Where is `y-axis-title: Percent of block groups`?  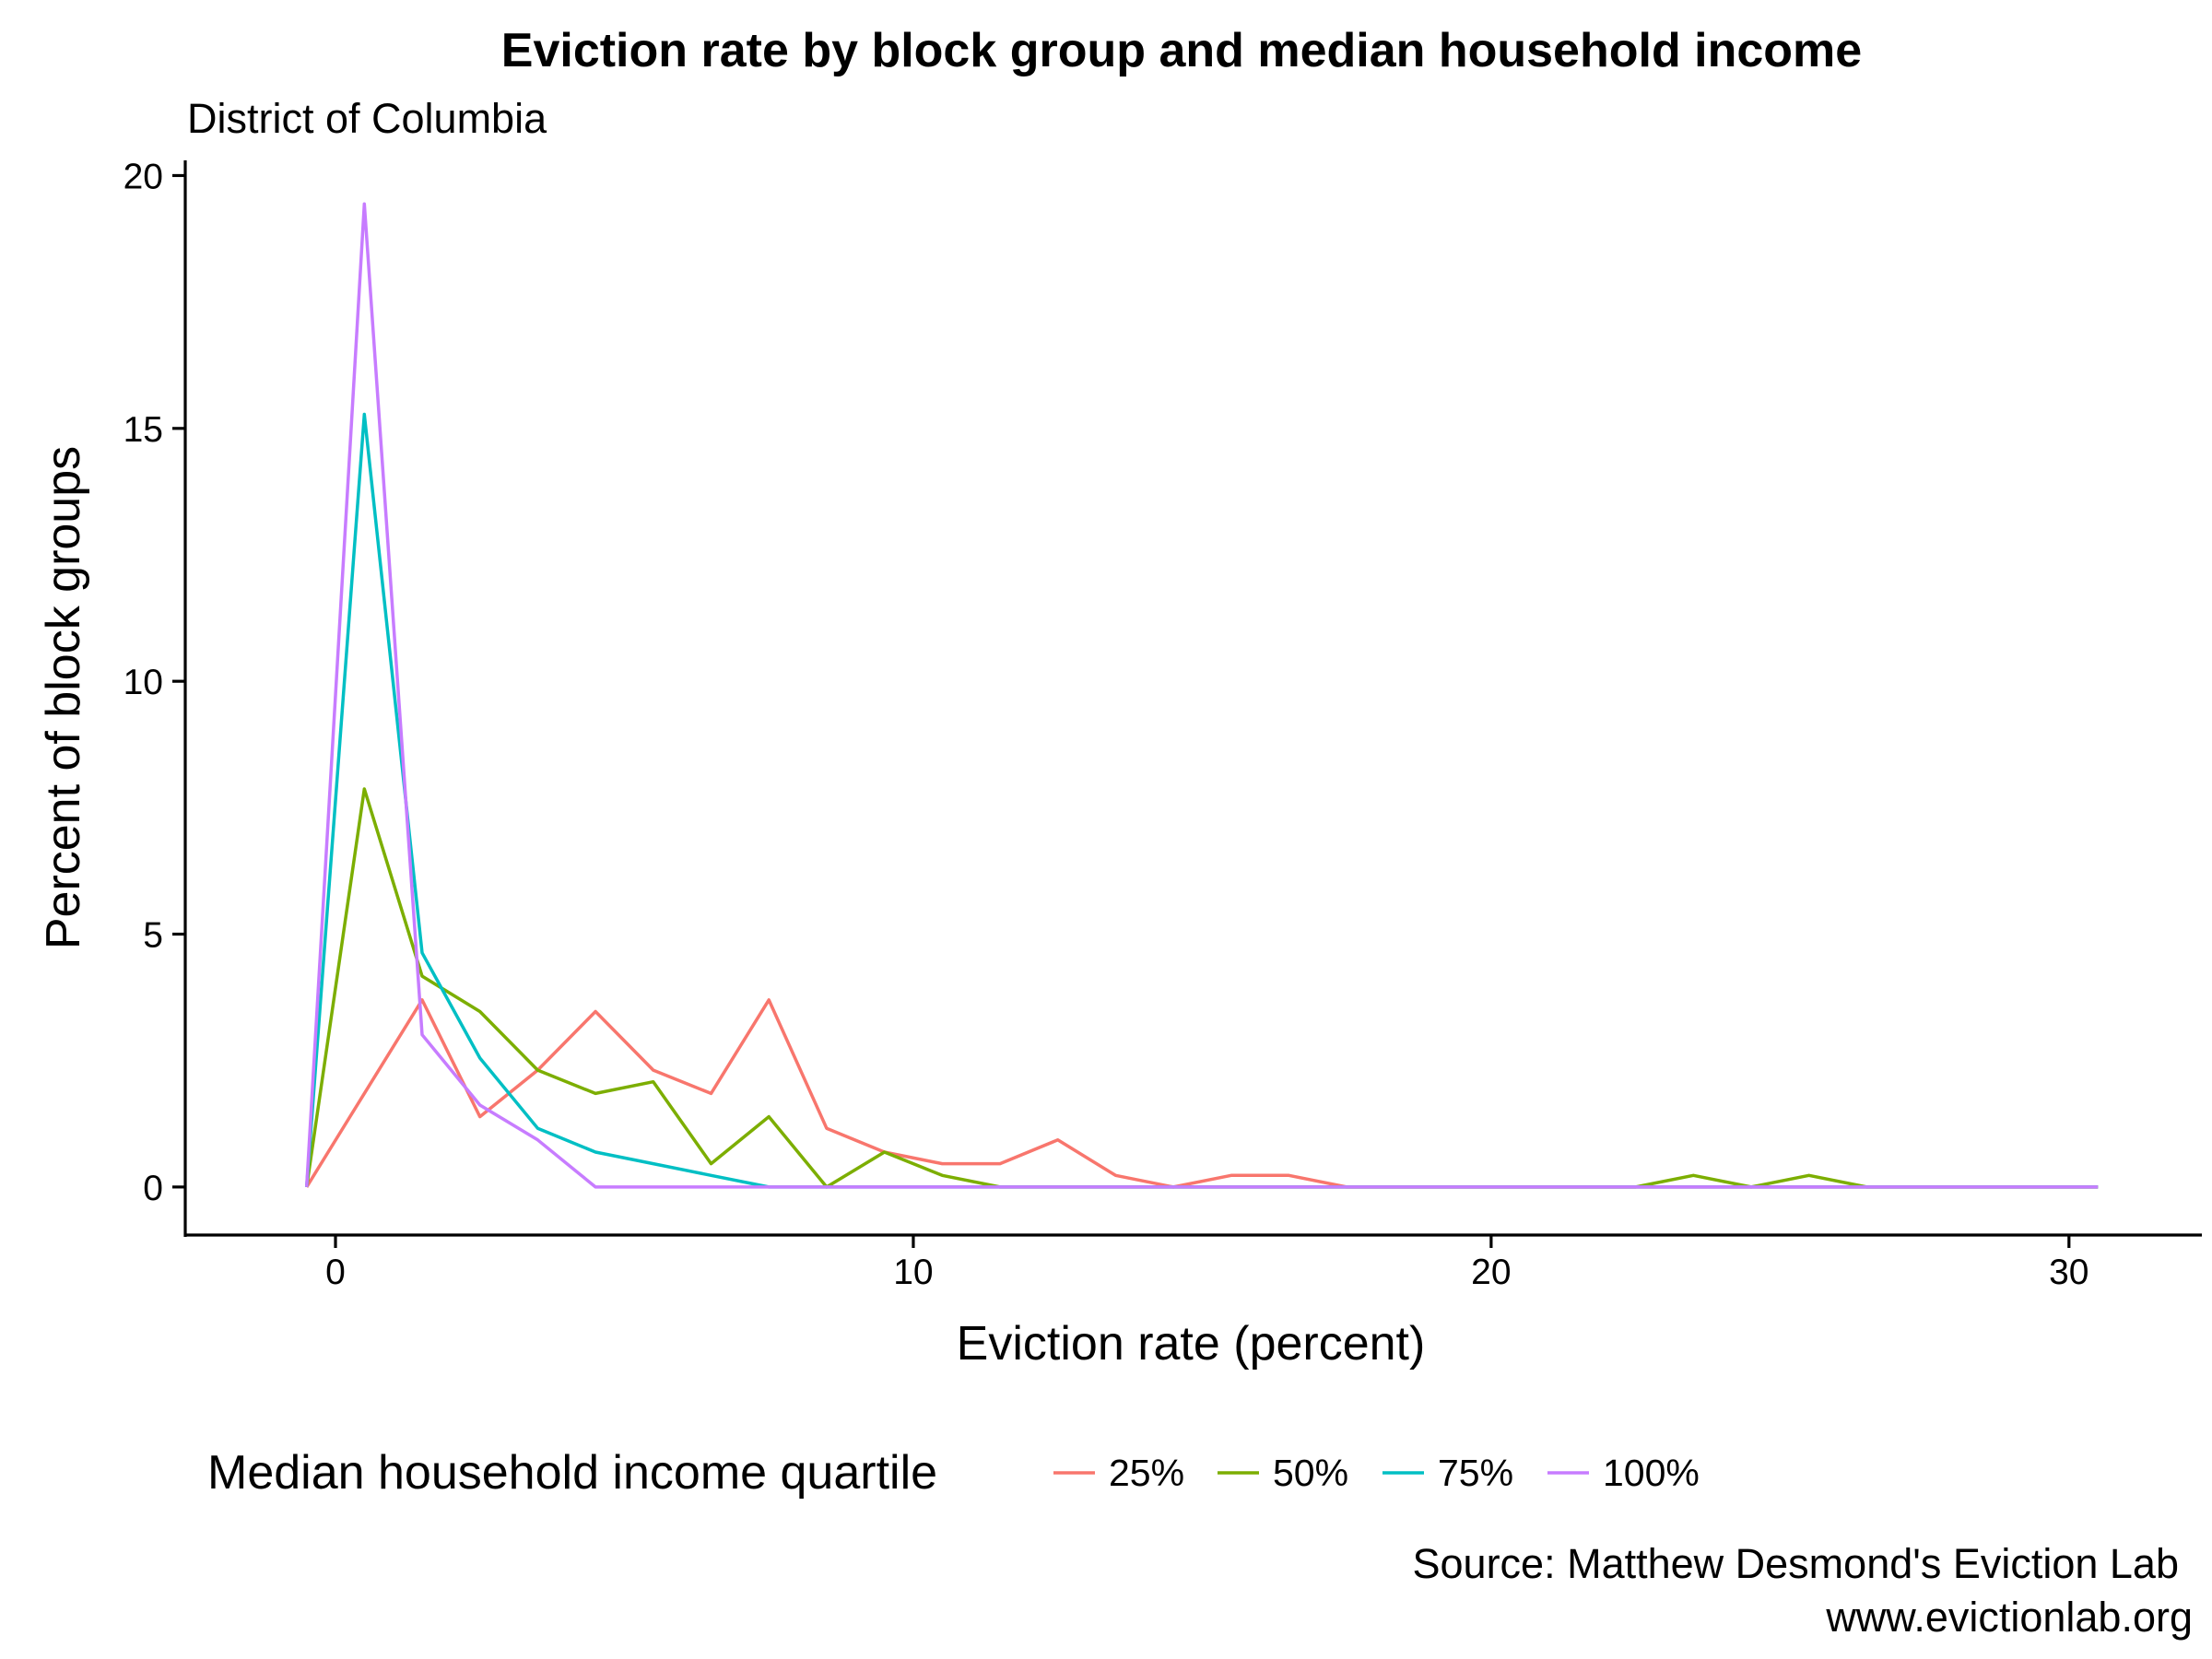
y-axis-title: Percent of block groups is located at coordinates (63, 697).